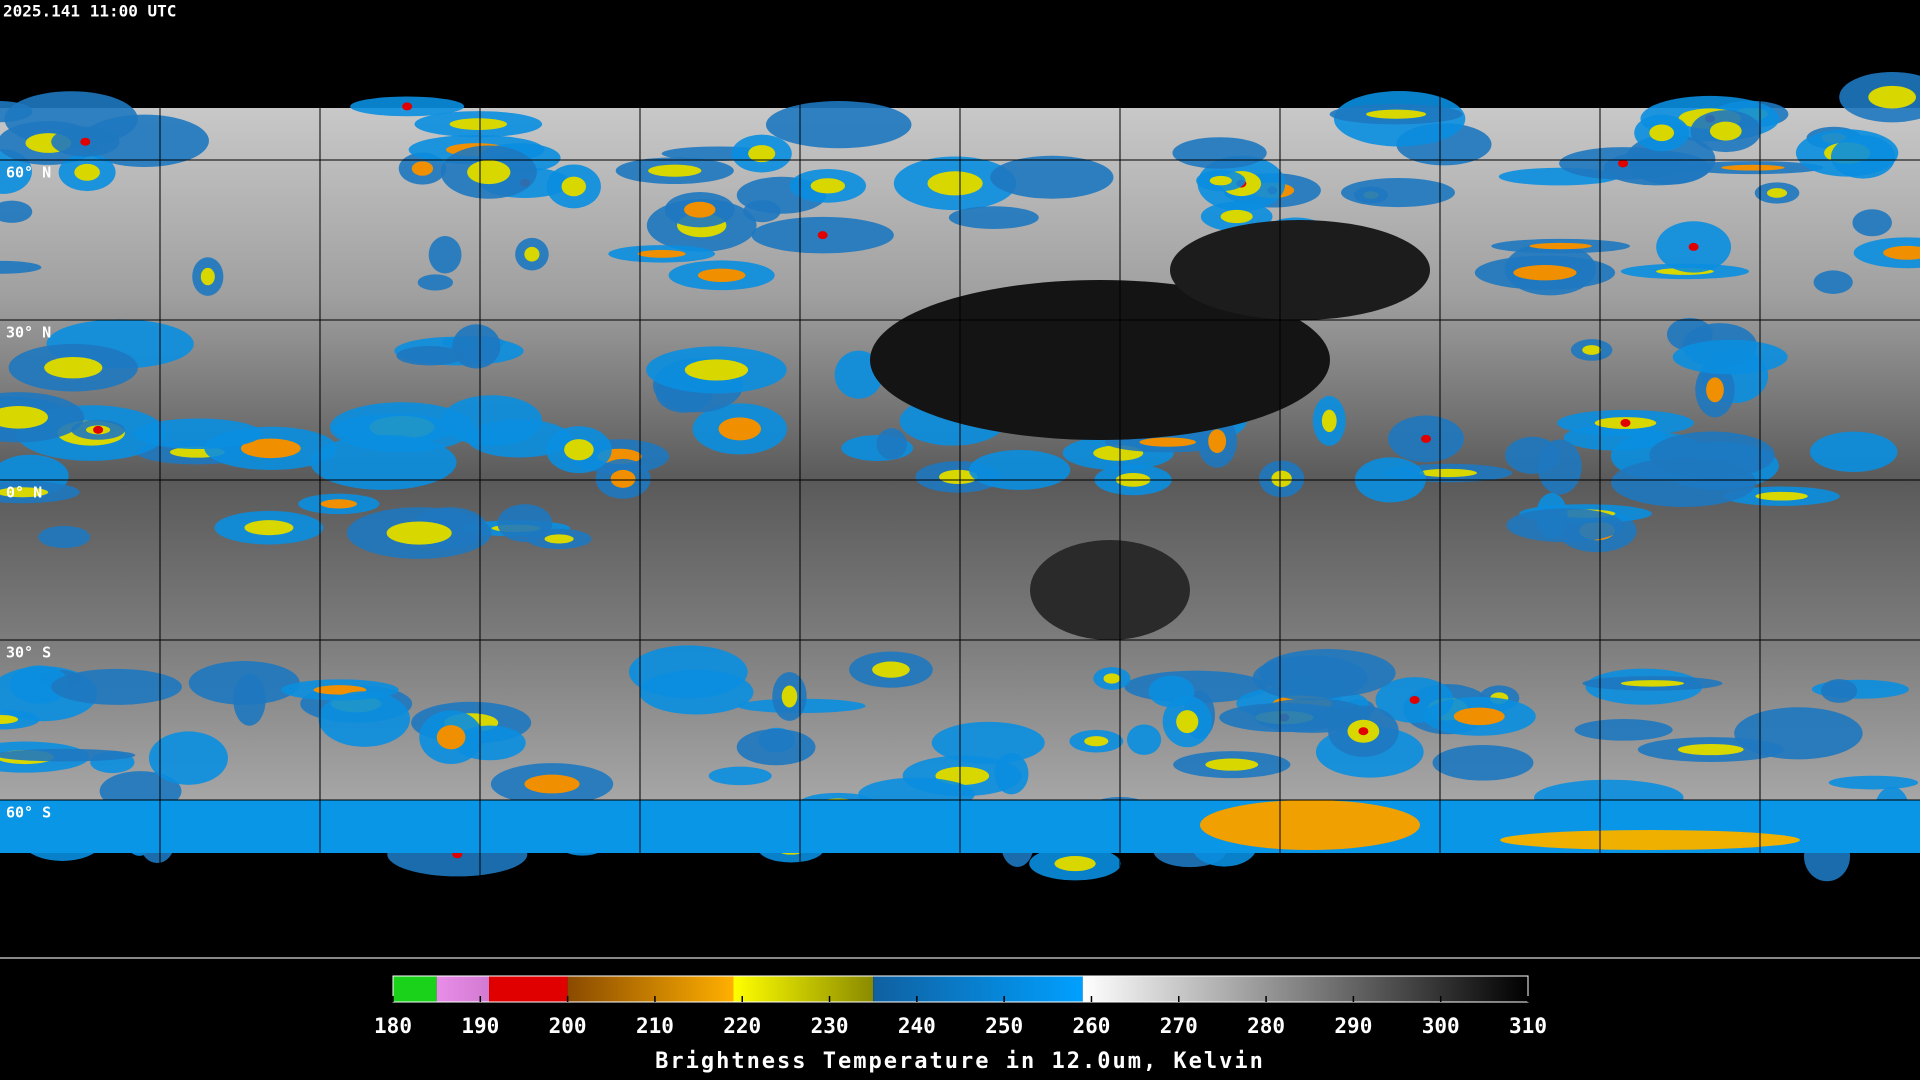  What do you see at coordinates (960, 1061) in the screenshot?
I see `colorbar-label: Brightness Temperature in 12.0um, Kelvin` at bounding box center [960, 1061].